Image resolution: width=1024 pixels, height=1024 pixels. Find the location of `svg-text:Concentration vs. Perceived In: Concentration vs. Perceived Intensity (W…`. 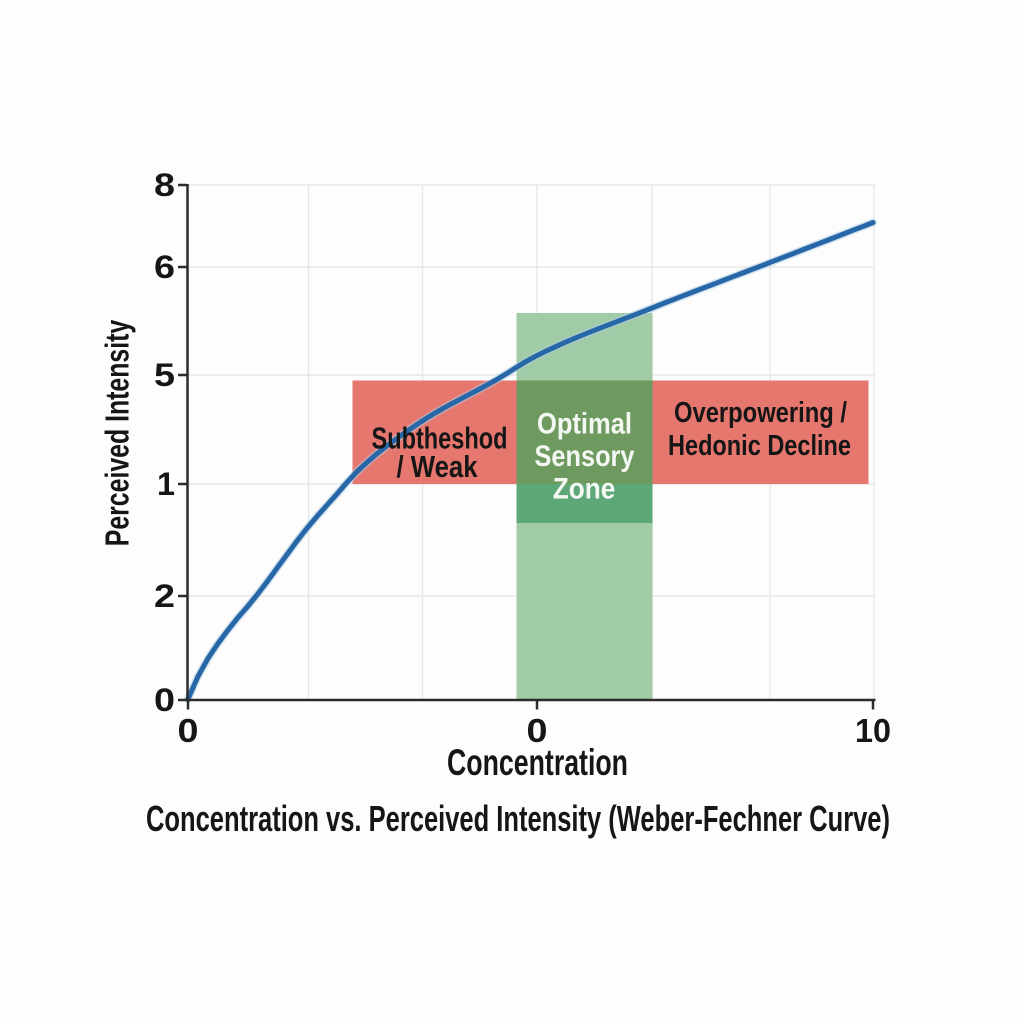

svg-text:Concentration vs. Perceived In: Concentration vs. Perceived Intensity (W… is located at coordinates (518, 818).